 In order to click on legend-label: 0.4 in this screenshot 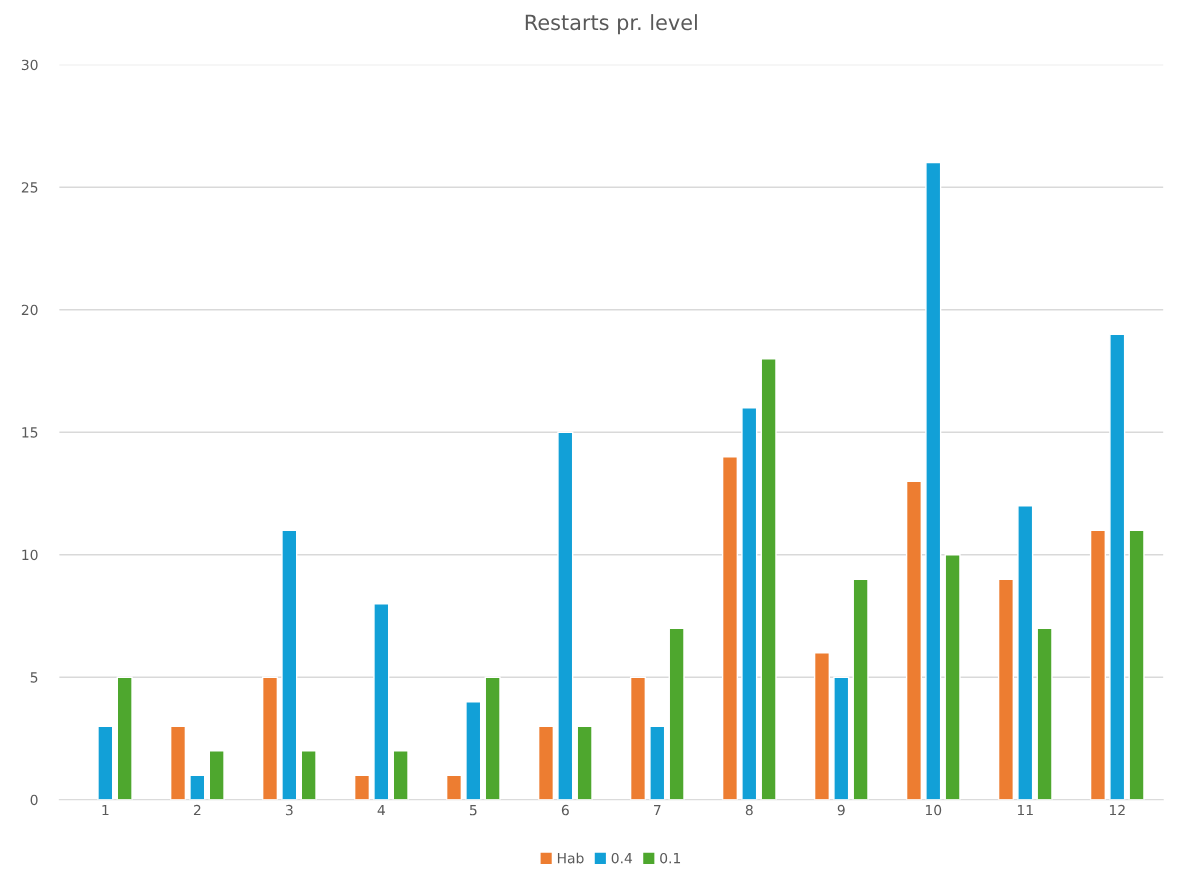, I will do `click(622, 858)`.